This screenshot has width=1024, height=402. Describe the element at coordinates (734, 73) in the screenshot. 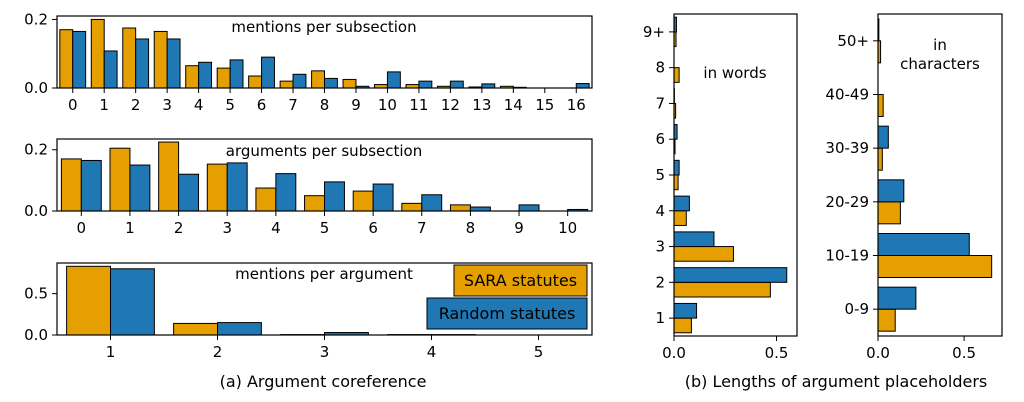

I see `chart-title: in words` at that location.